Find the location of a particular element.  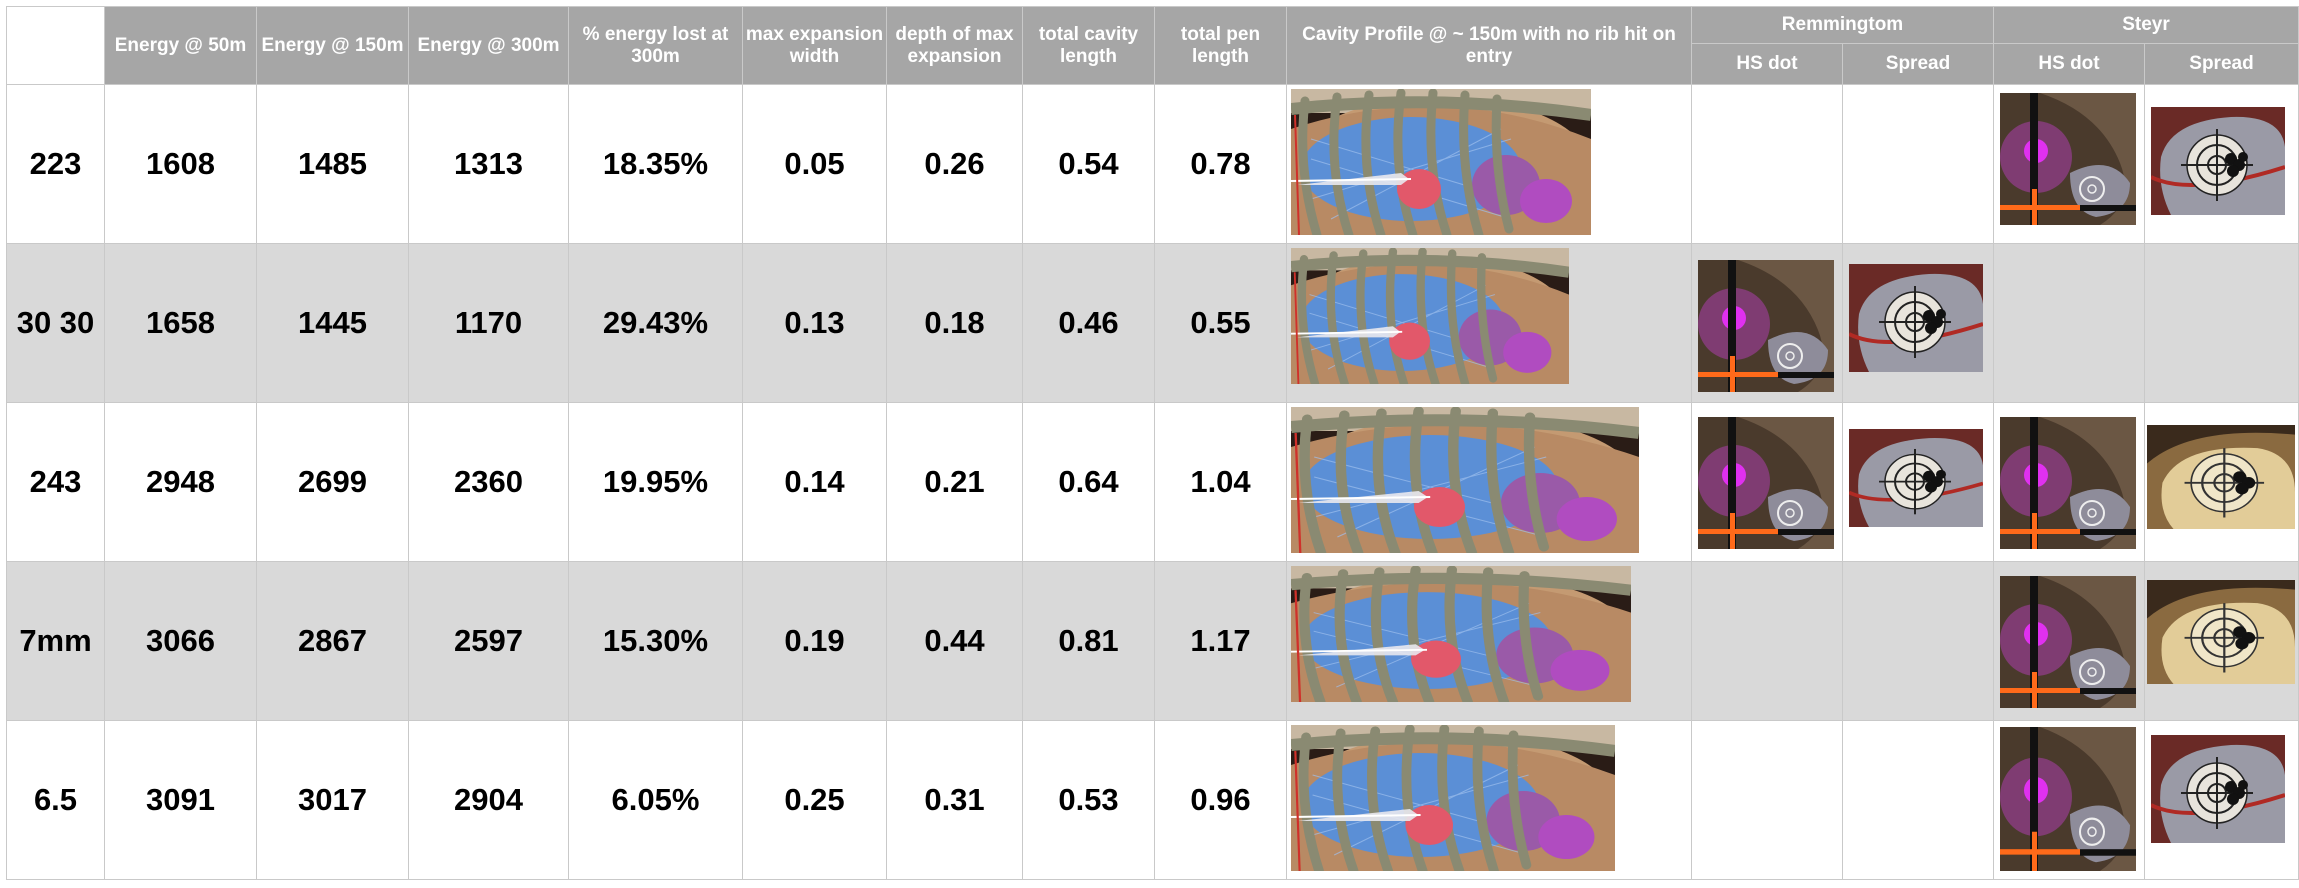

cell-depth-max-expansion: 0.18 is located at coordinates (954, 323).